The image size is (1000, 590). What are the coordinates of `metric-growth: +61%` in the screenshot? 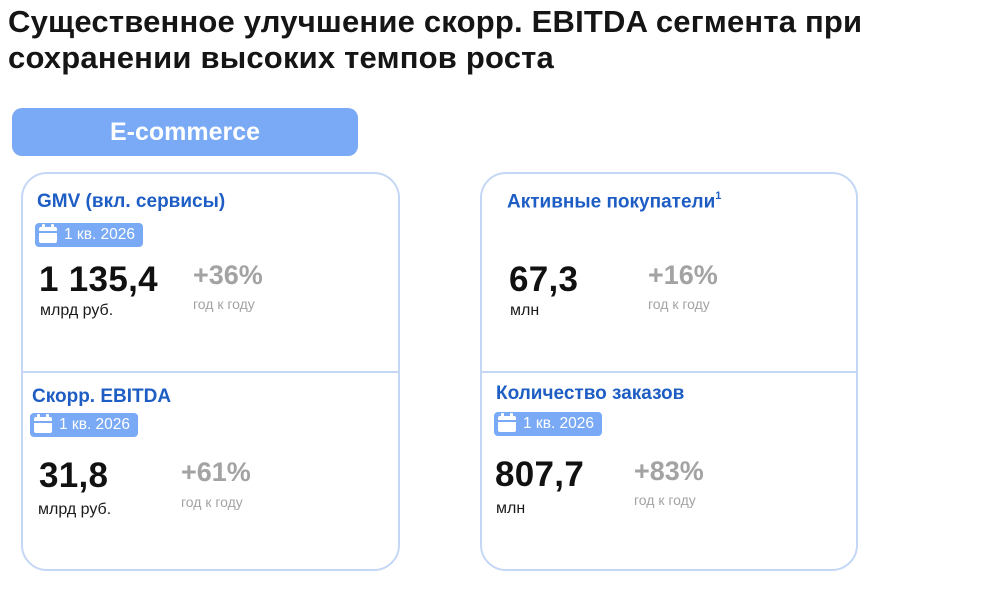 It's located at (216, 472).